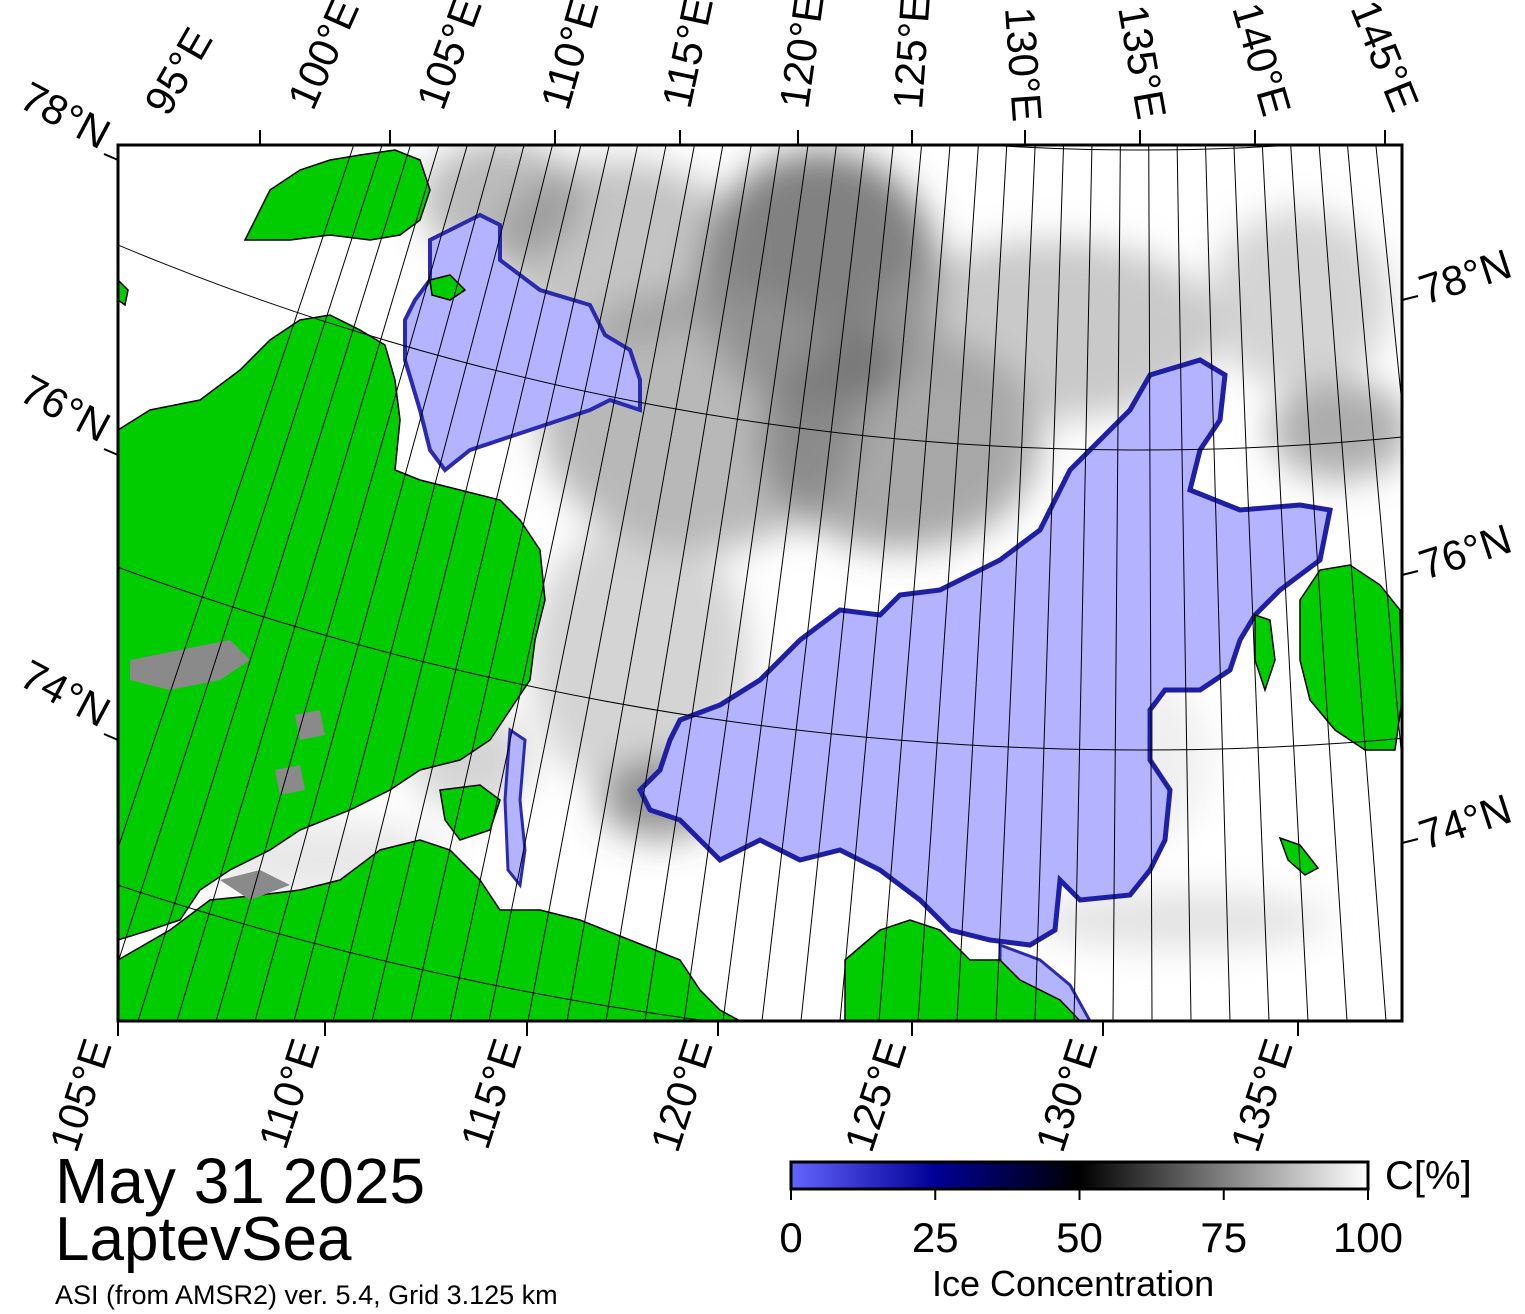 The image size is (1525, 1314). What do you see at coordinates (65, 693) in the screenshot?
I see `left-latitude-label: 74°N` at bounding box center [65, 693].